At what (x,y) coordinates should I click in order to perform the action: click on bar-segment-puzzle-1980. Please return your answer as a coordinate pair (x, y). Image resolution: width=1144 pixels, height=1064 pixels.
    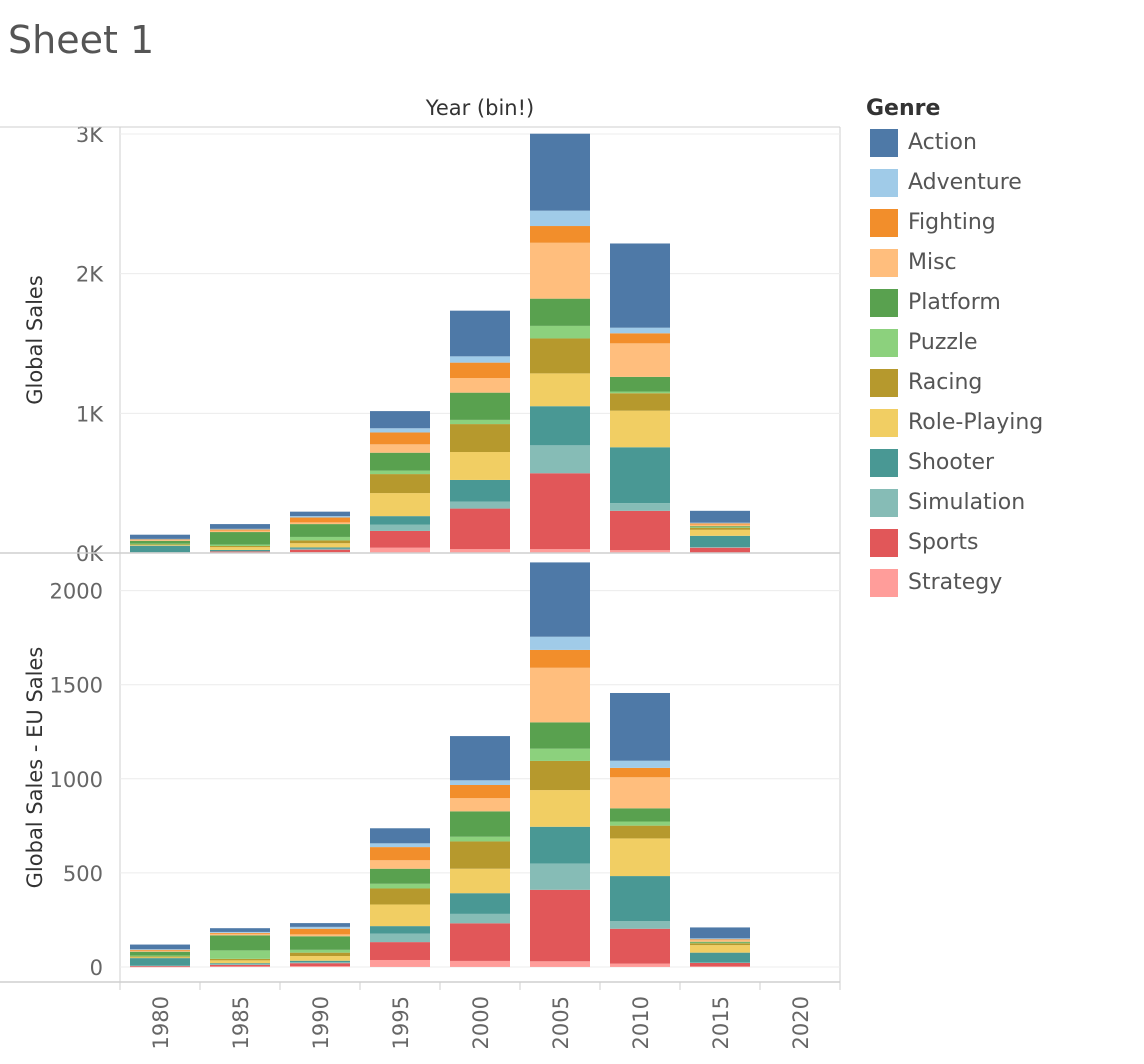
    Looking at the image, I should click on (160, 956).